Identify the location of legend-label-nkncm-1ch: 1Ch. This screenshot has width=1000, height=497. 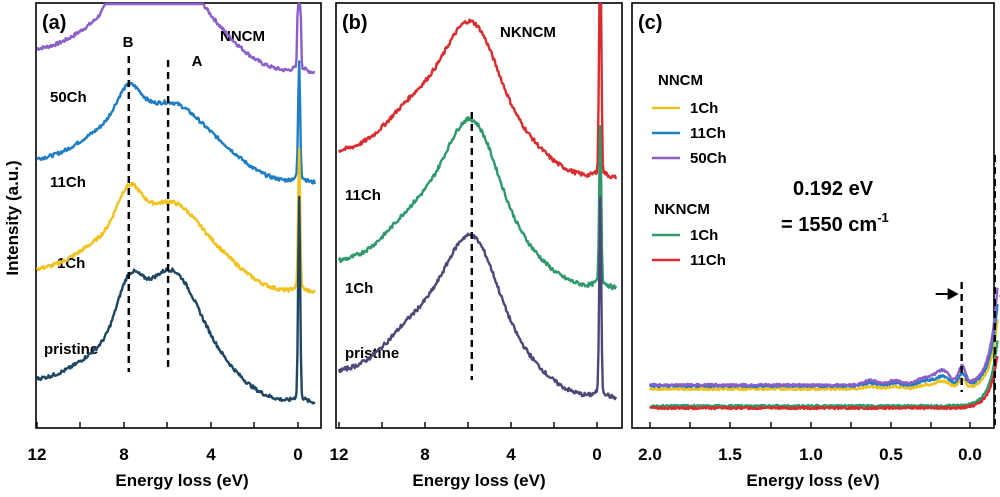
(704, 235).